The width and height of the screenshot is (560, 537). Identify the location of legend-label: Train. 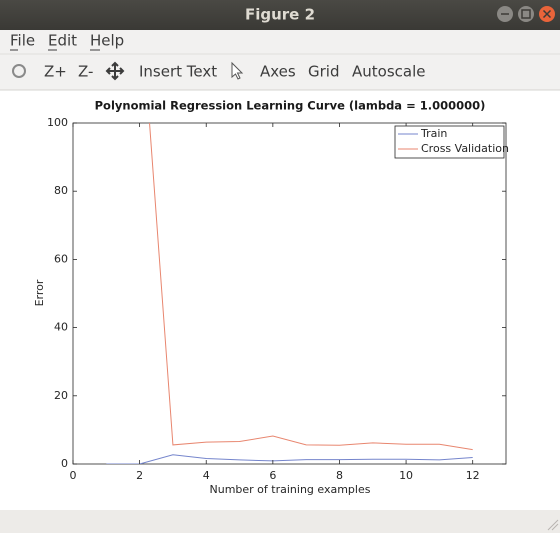
(433, 133).